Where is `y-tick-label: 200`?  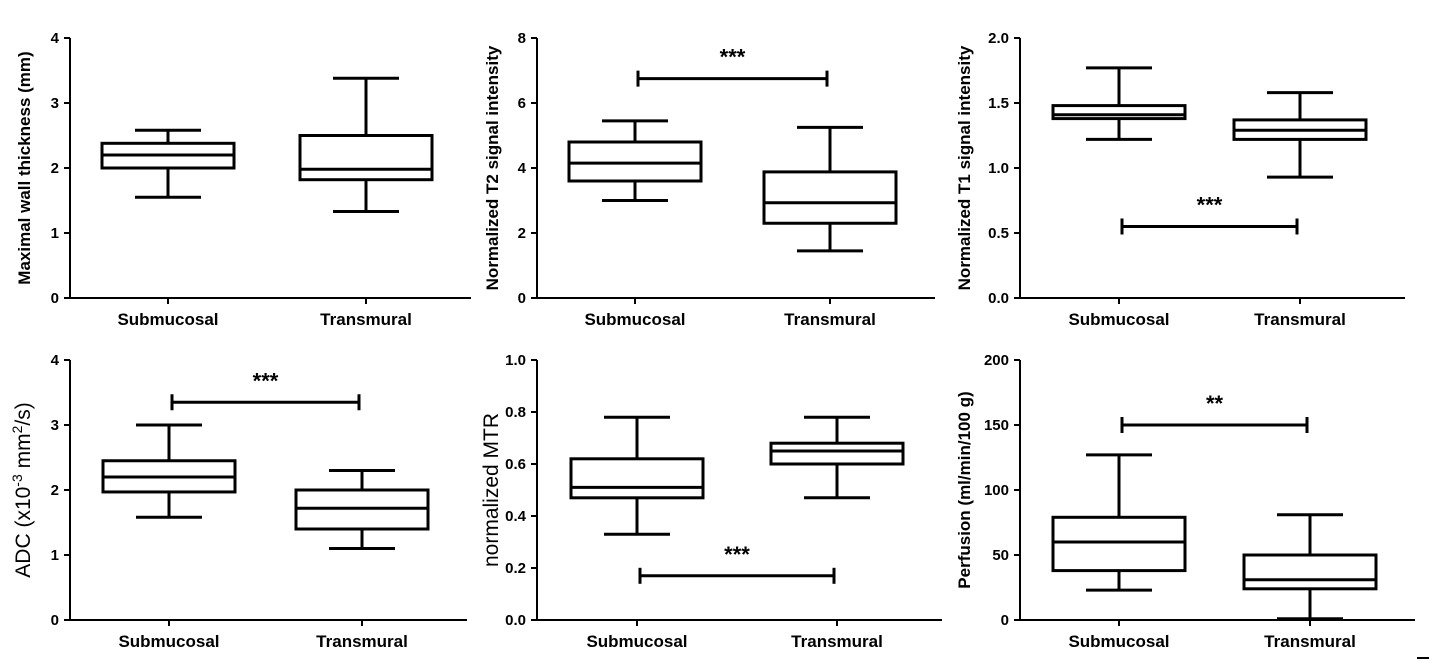
y-tick-label: 200 is located at coordinates (996, 360).